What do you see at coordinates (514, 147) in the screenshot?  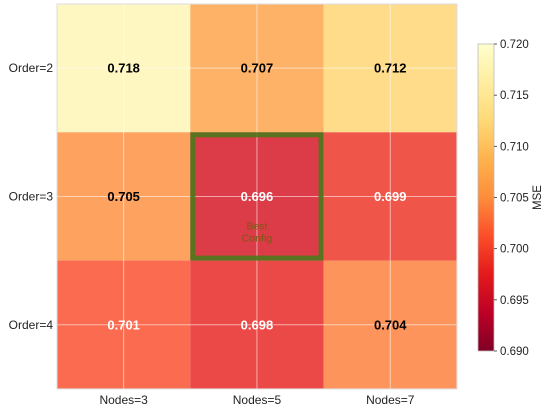 I see `colorbar-tick-label: 0.710` at bounding box center [514, 147].